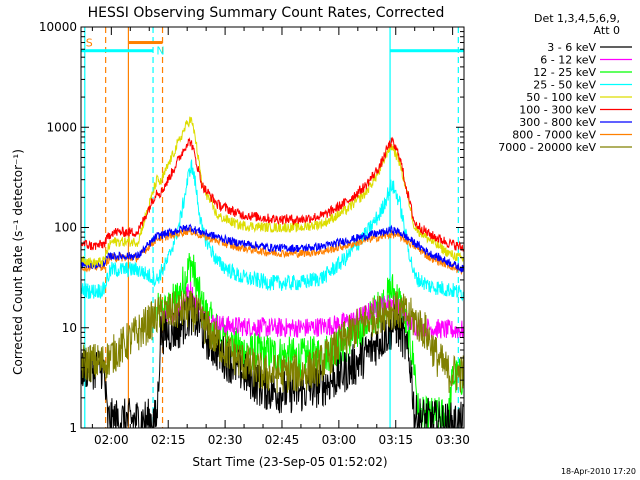 The width and height of the screenshot is (640, 480). Describe the element at coordinates (607, 30) in the screenshot. I see `legend-header: Att 0` at that location.